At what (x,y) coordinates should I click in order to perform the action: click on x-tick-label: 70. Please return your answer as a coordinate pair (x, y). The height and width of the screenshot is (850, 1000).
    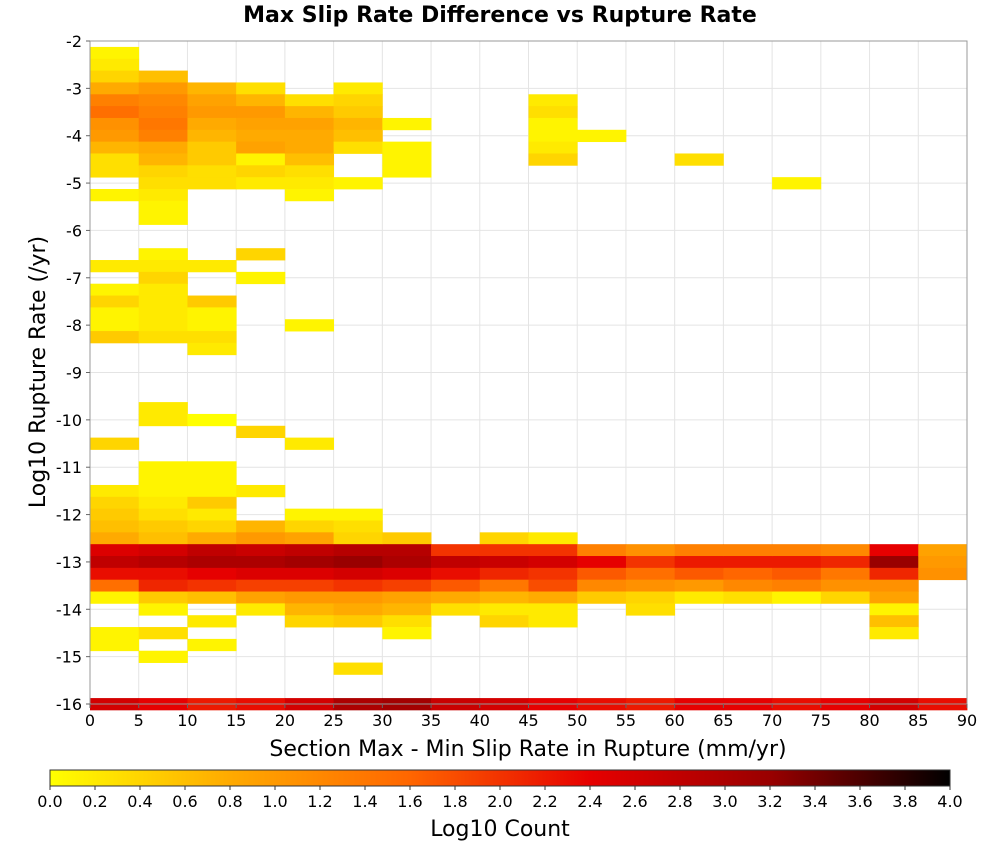
    Looking at the image, I should click on (772, 720).